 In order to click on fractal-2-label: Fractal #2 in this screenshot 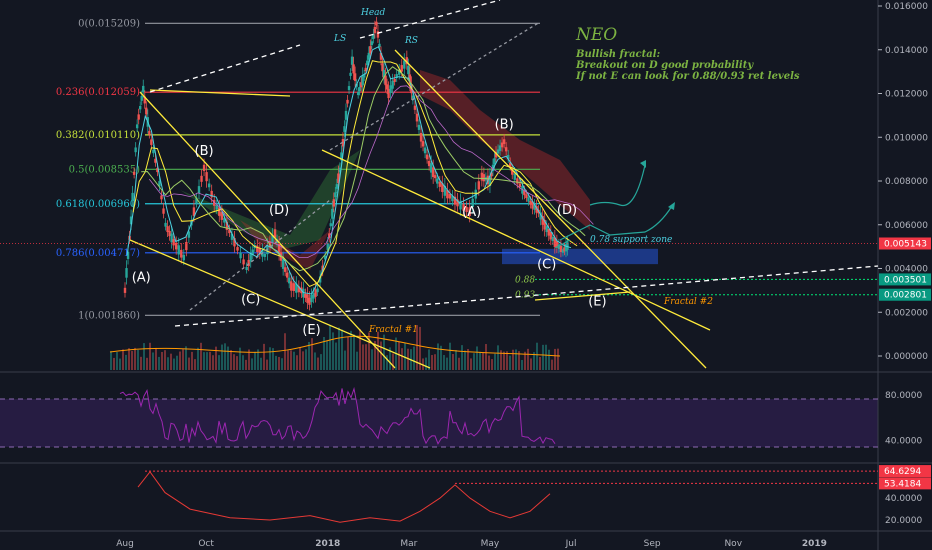, I will do `click(688, 302)`.